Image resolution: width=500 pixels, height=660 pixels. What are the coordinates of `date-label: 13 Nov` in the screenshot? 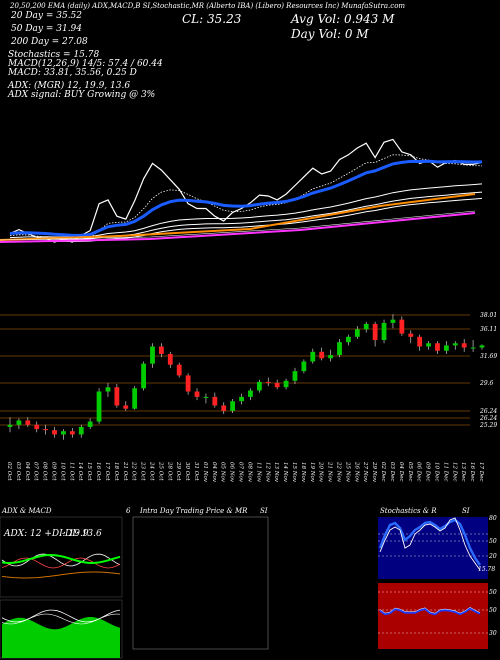 It's located at (276, 472).